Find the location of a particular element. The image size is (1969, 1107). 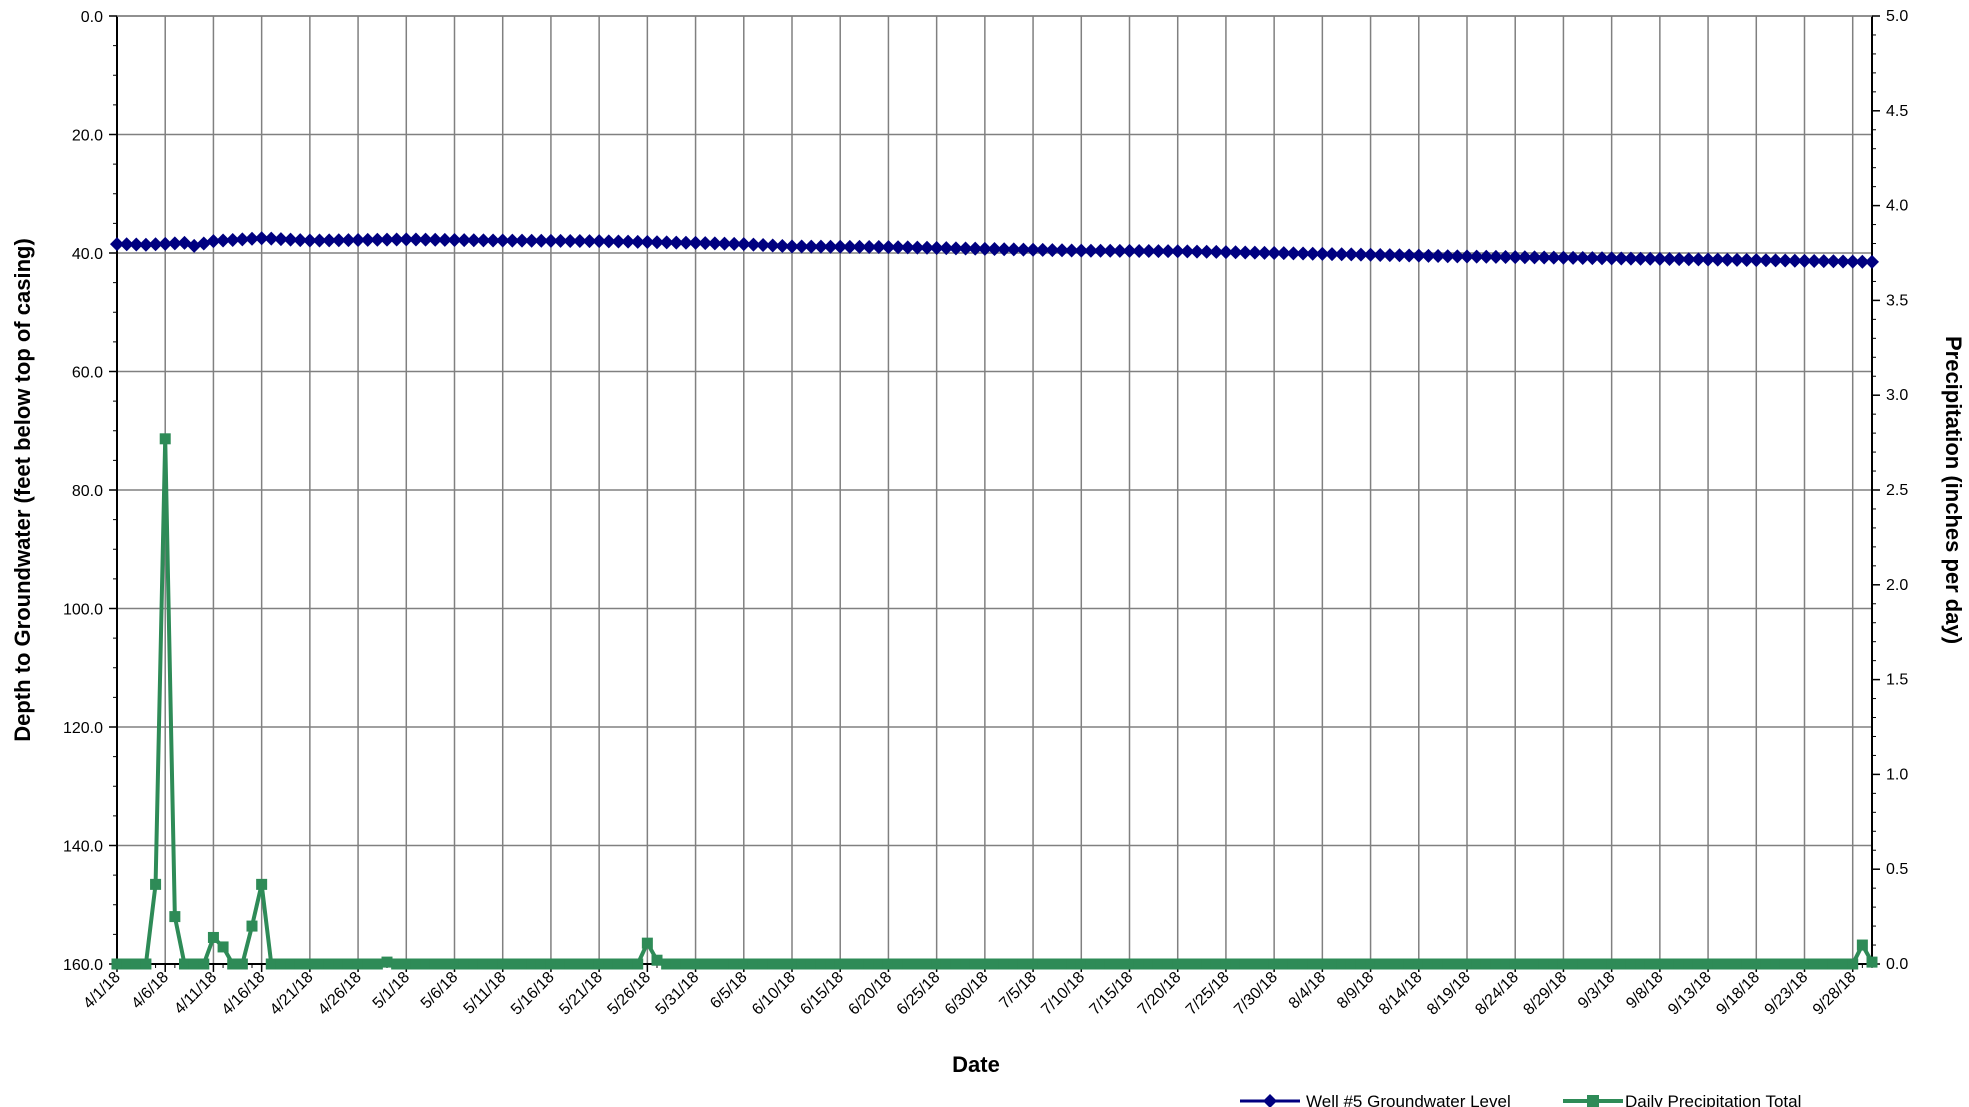

x-tick-label: 6/15/18 is located at coordinates (822, 994).